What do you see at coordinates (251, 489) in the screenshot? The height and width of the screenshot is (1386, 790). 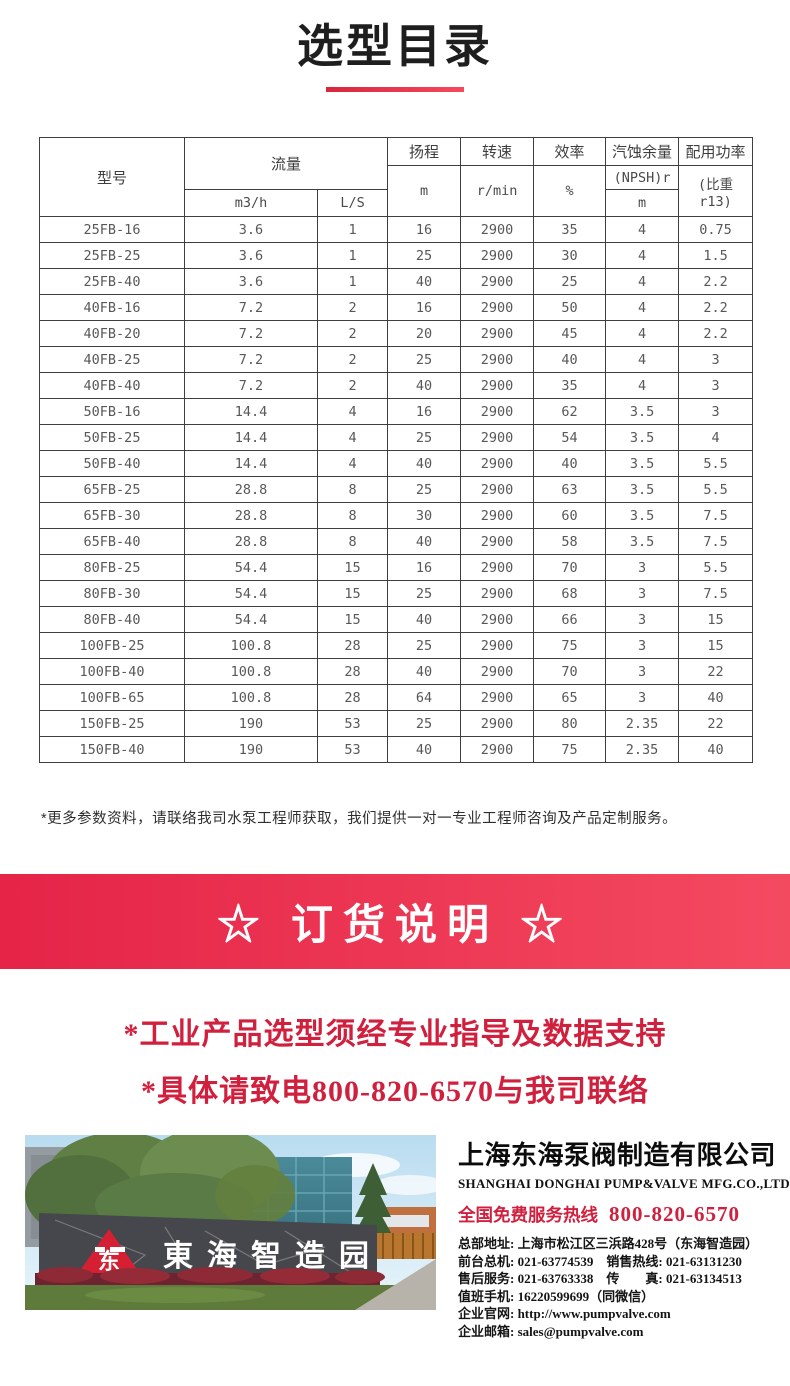 I see `value-cell: 28.8` at bounding box center [251, 489].